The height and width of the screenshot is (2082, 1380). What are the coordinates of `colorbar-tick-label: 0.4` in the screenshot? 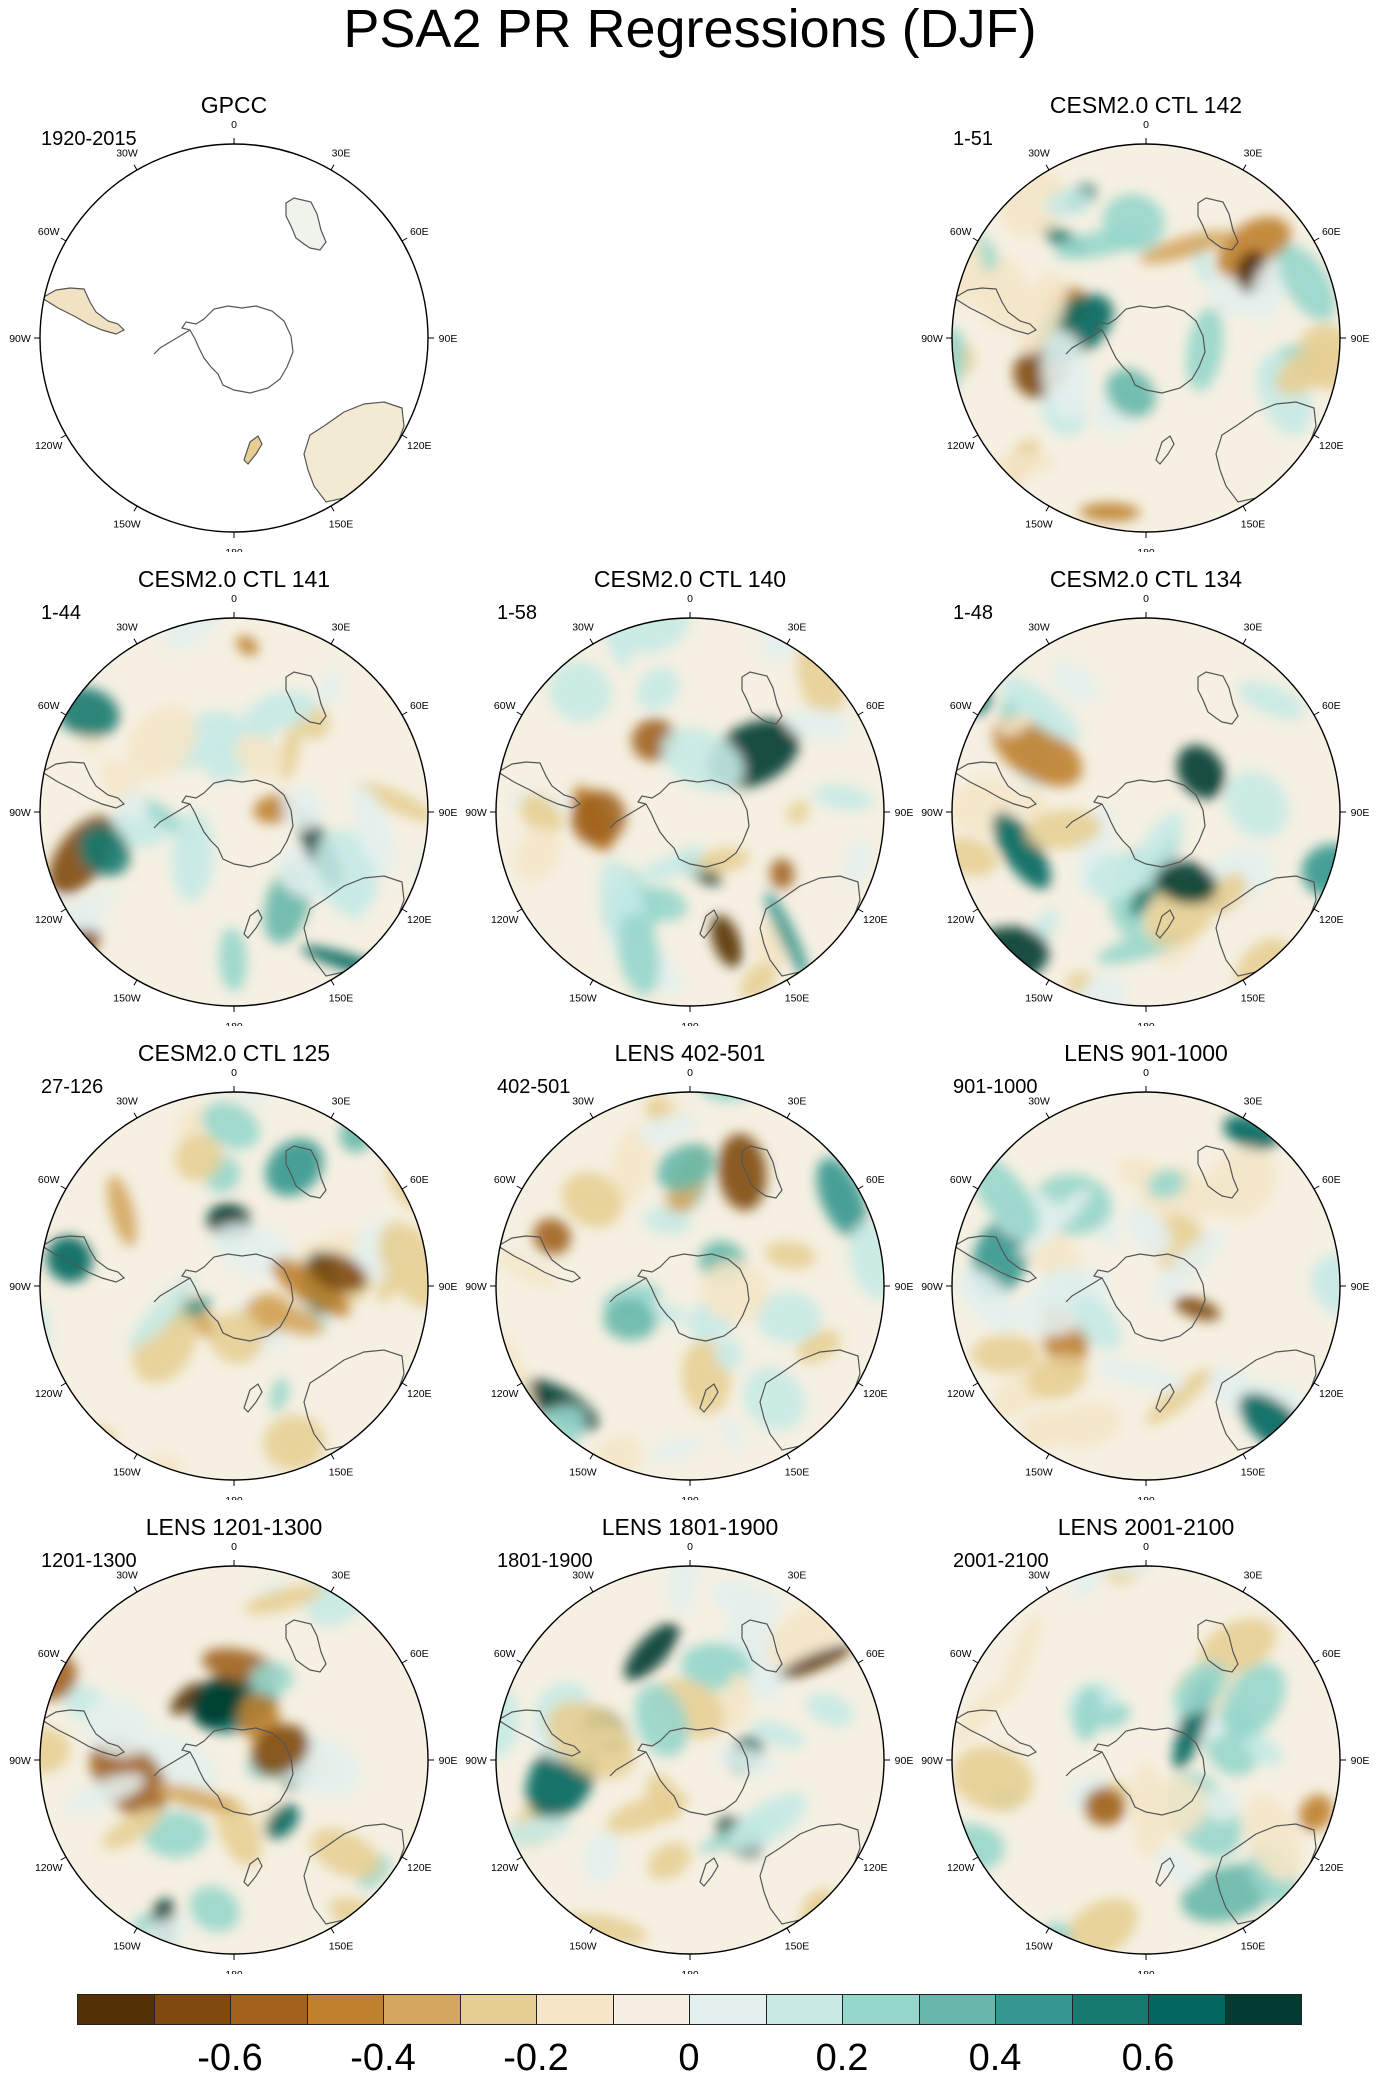 It's located at (995, 2058).